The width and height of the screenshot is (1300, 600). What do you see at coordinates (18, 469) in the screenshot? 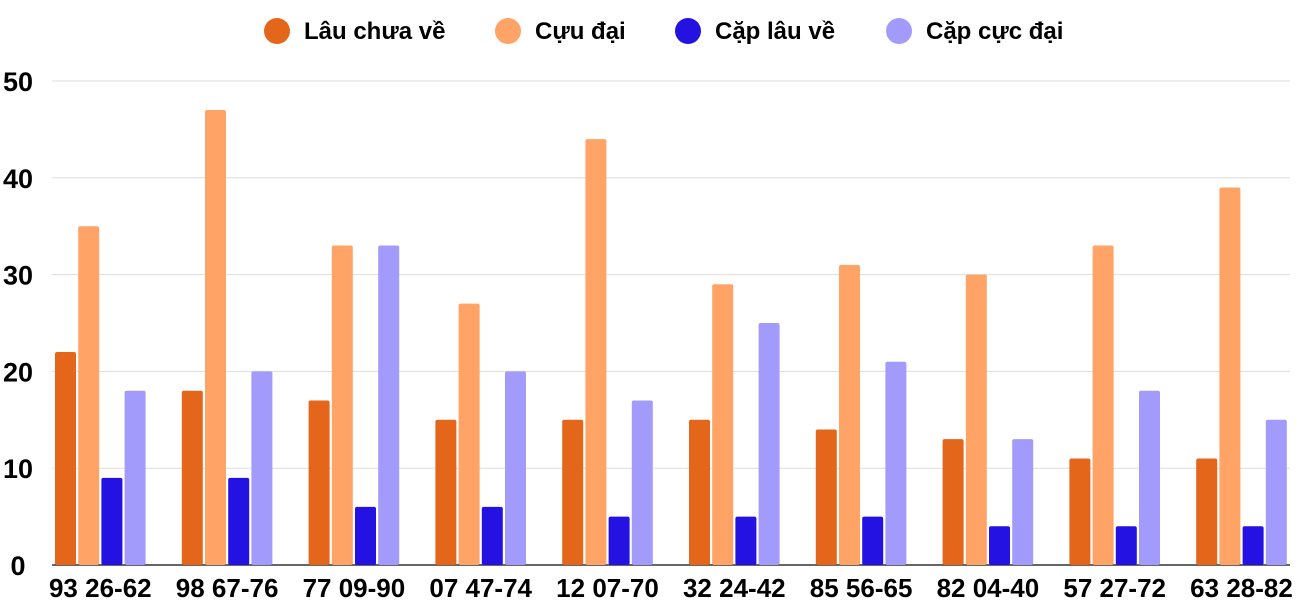
I see `y-tick-label: 10` at bounding box center [18, 469].